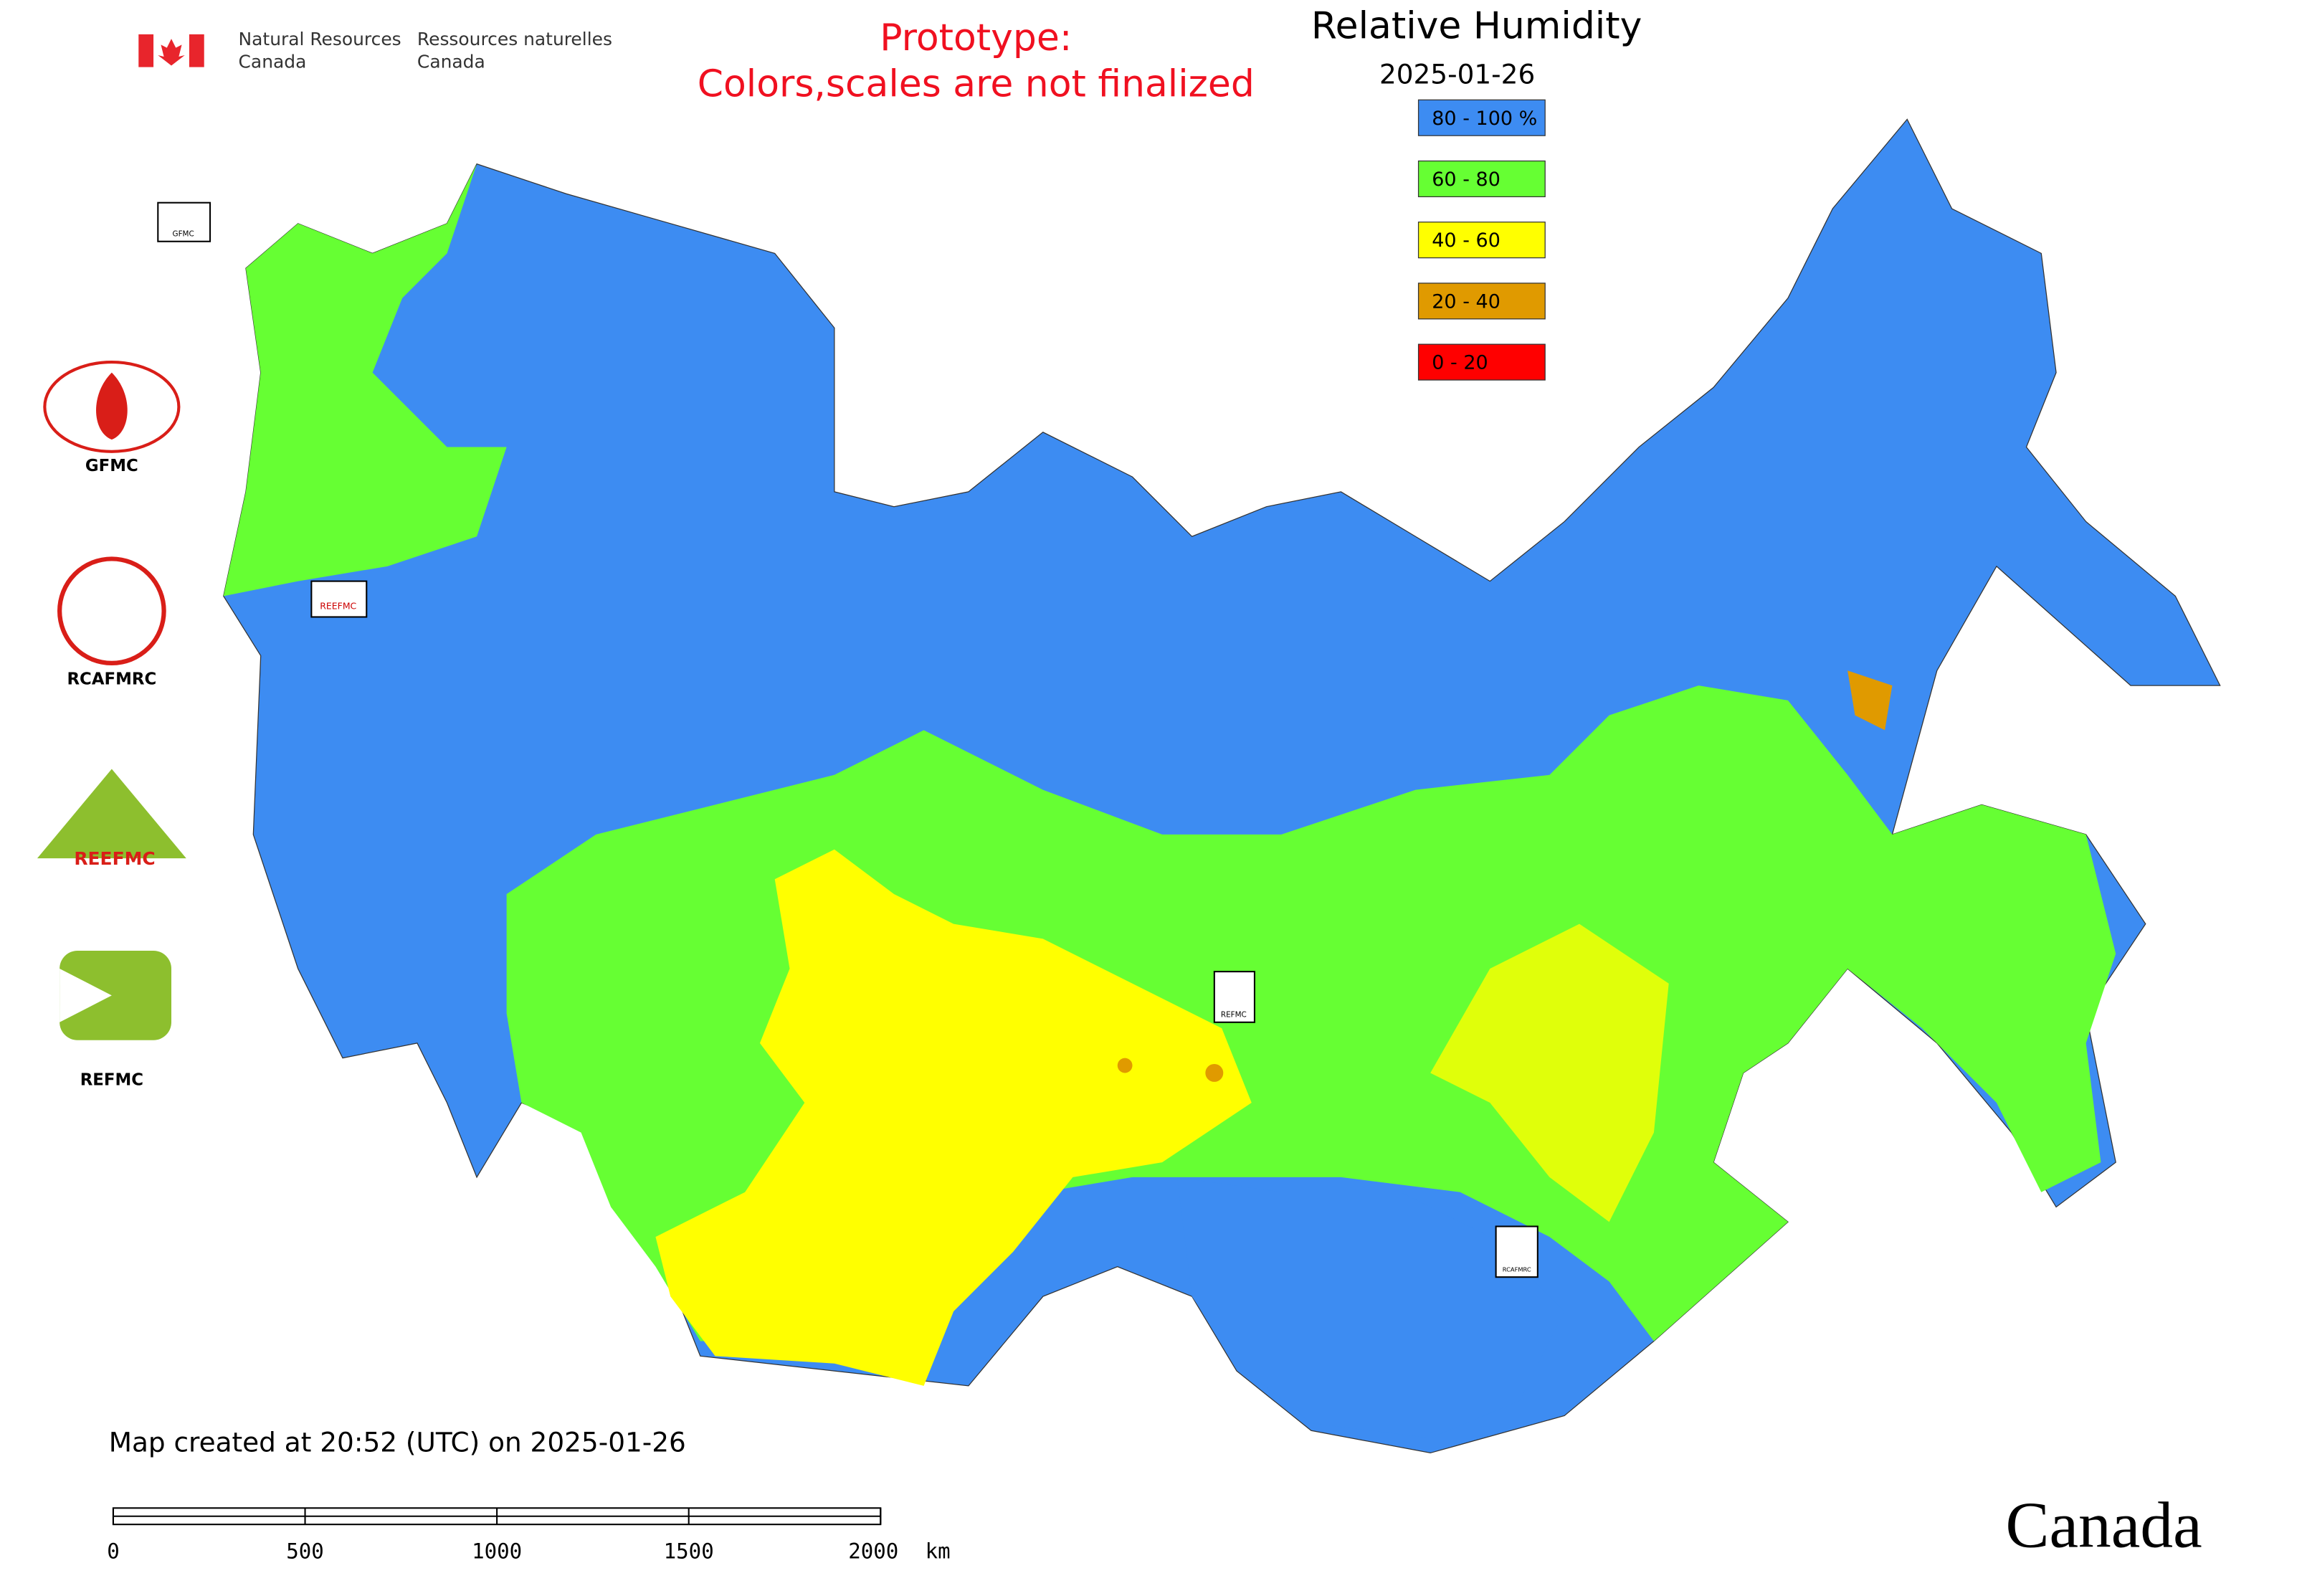  I want to click on agency-fr: Ressources naturelles, so click(514, 39).